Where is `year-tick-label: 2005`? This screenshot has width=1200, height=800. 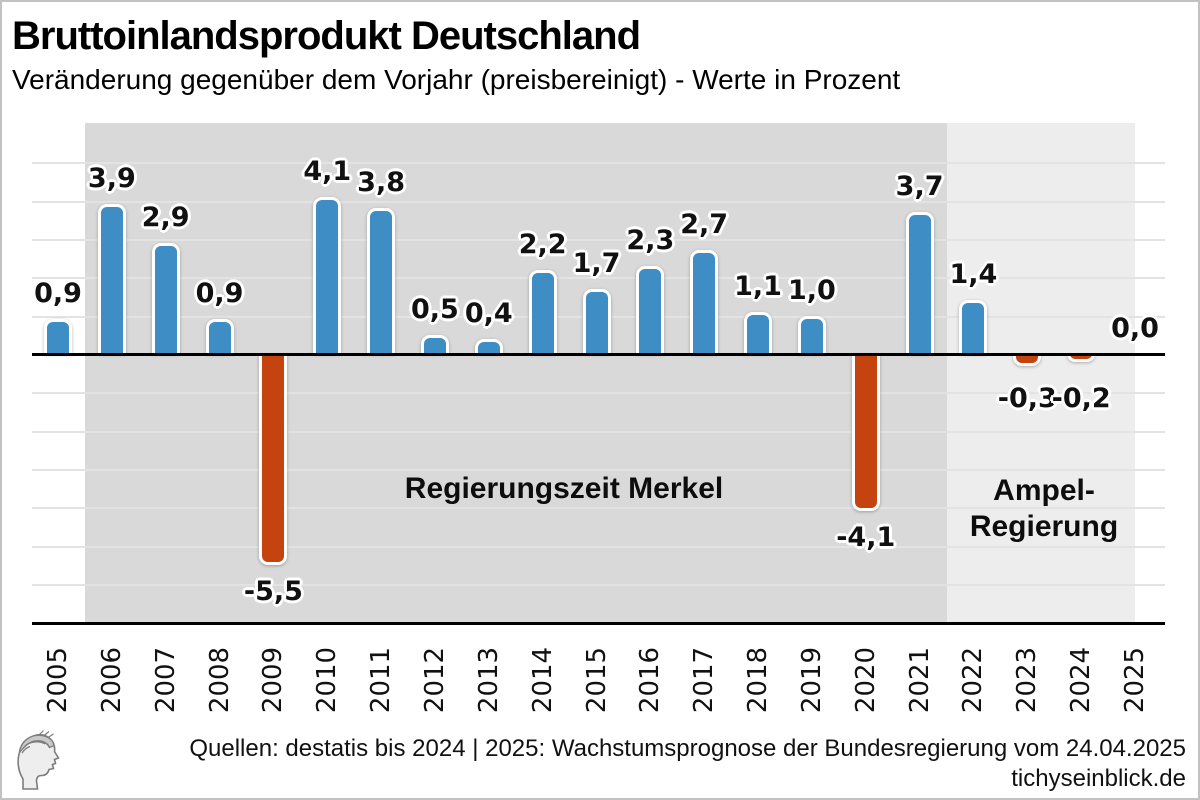 year-tick-label: 2005 is located at coordinates (58, 680).